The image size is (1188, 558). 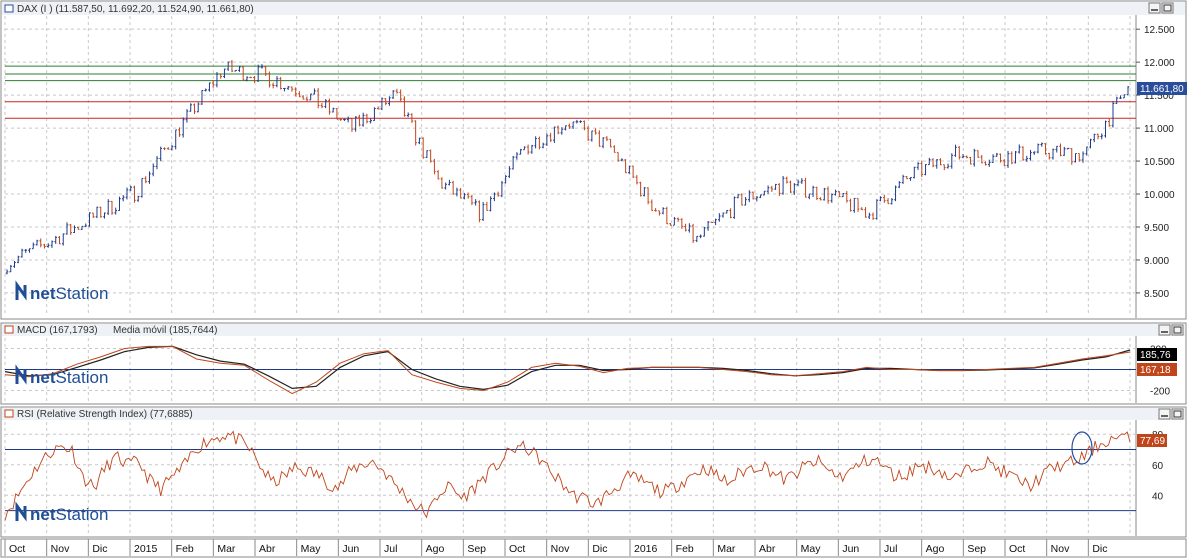 I want to click on price-tick-label: 12.500, so click(x=1159, y=30).